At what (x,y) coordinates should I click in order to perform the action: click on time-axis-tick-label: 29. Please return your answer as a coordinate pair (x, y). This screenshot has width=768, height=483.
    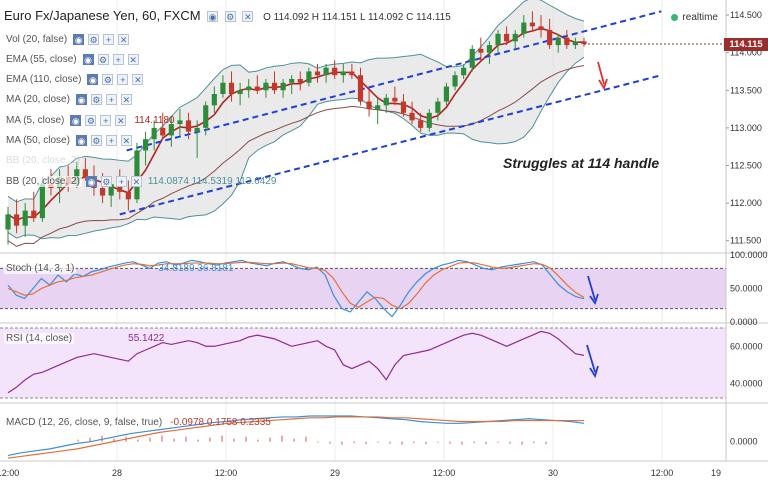
    Looking at the image, I should click on (335, 473).